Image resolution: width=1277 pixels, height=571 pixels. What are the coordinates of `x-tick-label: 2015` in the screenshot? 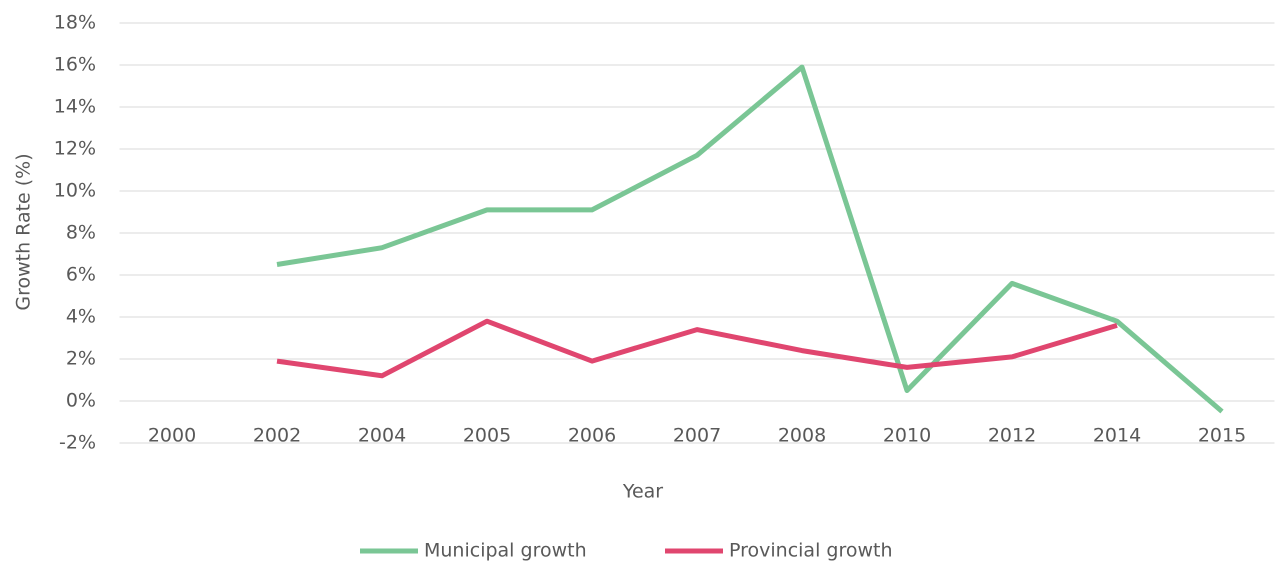 It's located at (1222, 436).